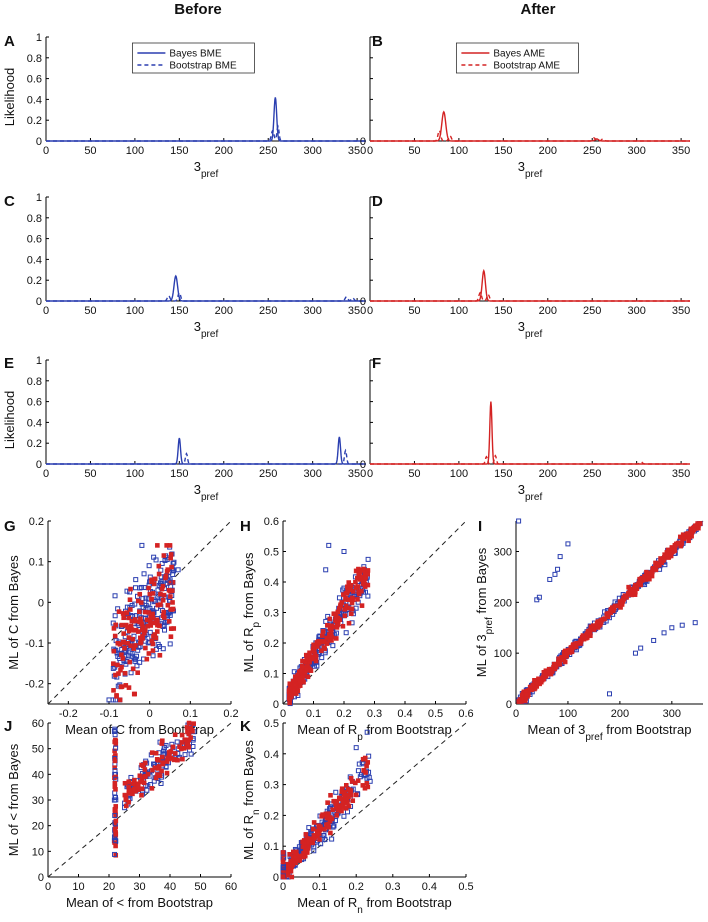 The width and height of the screenshot is (708, 922). I want to click on y-tick-label: 30, so click(38, 801).